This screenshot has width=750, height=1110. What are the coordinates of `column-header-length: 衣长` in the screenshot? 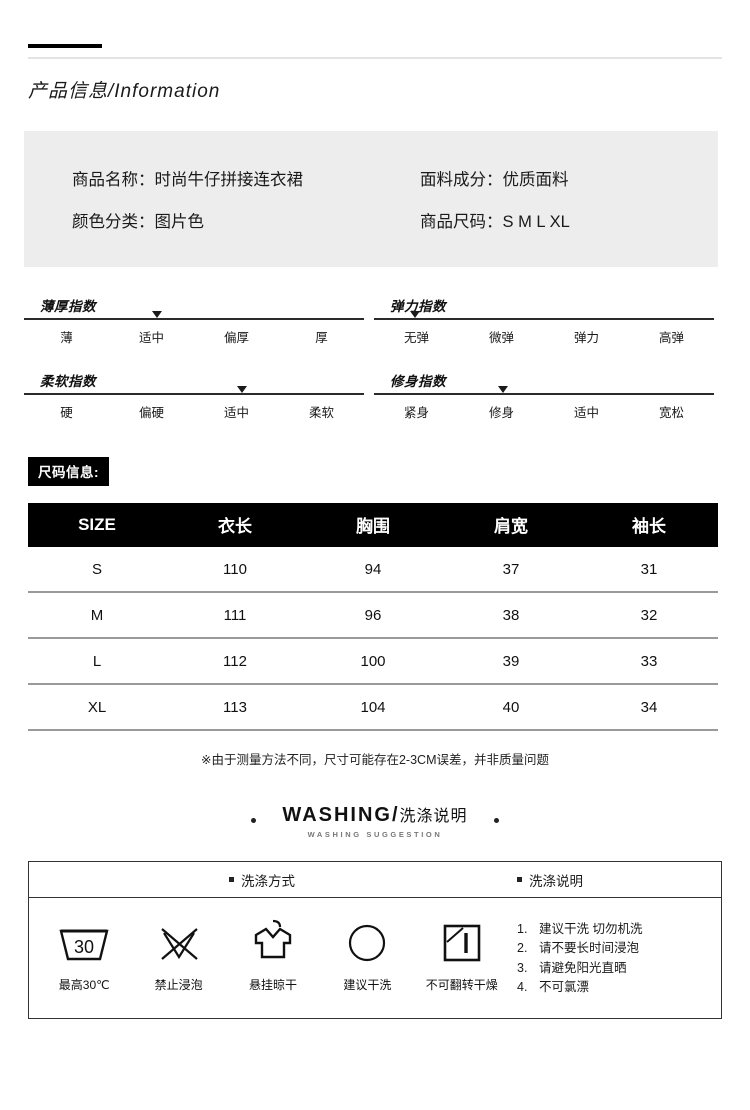 It's located at (235, 525).